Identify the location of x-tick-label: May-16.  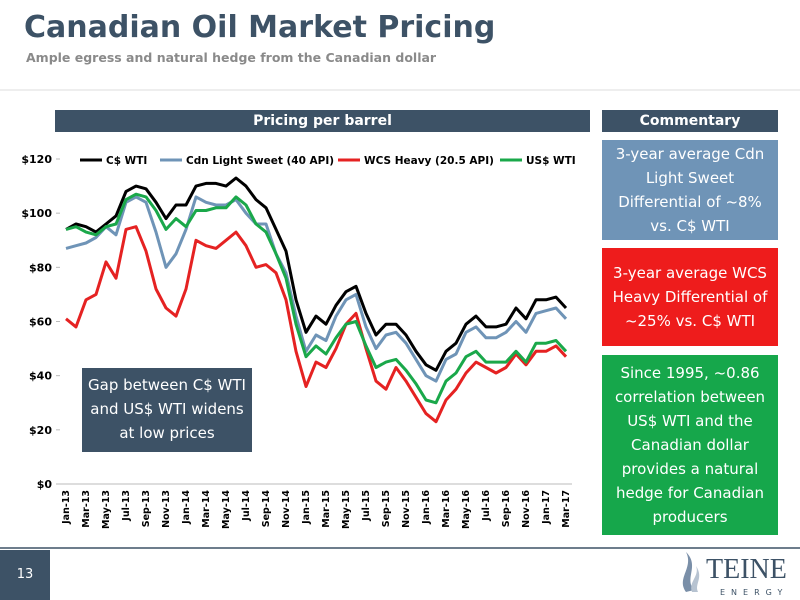
(466, 509).